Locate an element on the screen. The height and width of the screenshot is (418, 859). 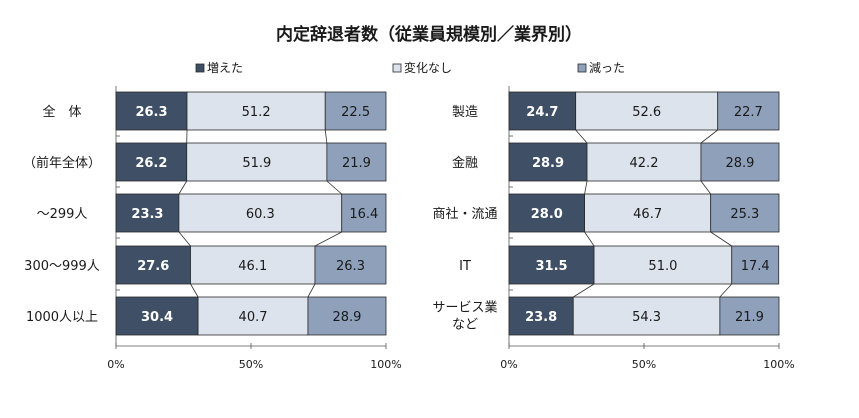
data-label: 51.9 is located at coordinates (256, 163).